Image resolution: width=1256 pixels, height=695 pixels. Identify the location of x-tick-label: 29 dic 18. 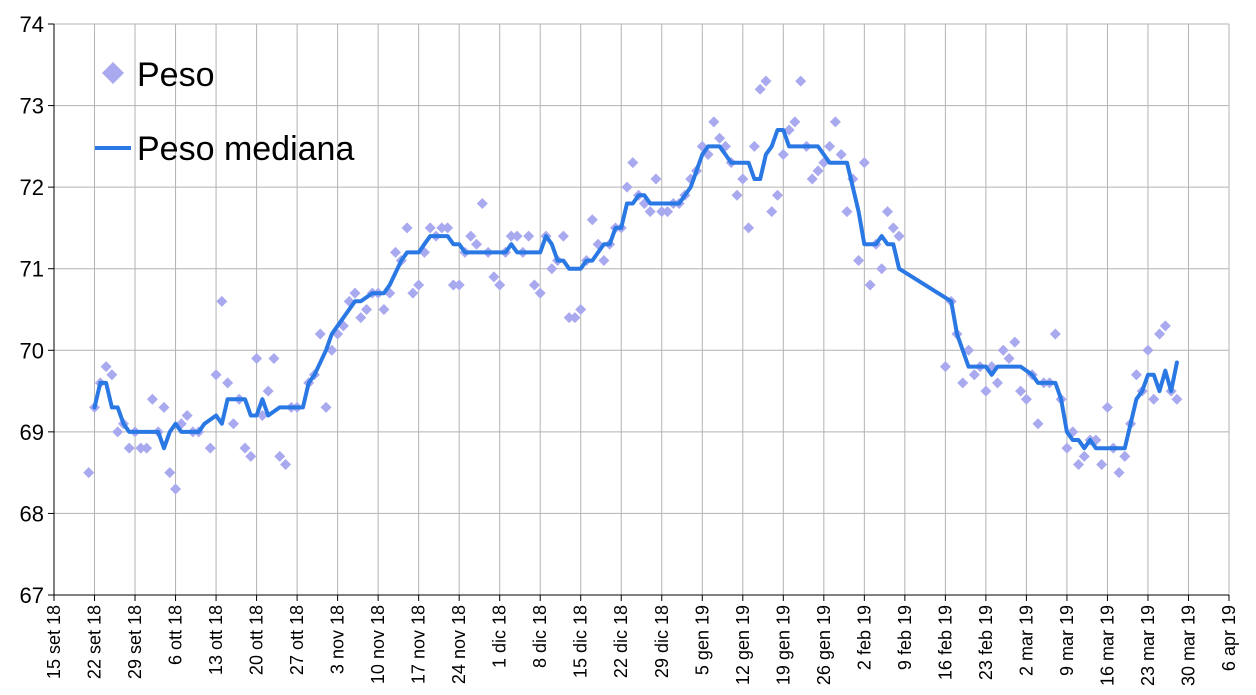
(662, 641).